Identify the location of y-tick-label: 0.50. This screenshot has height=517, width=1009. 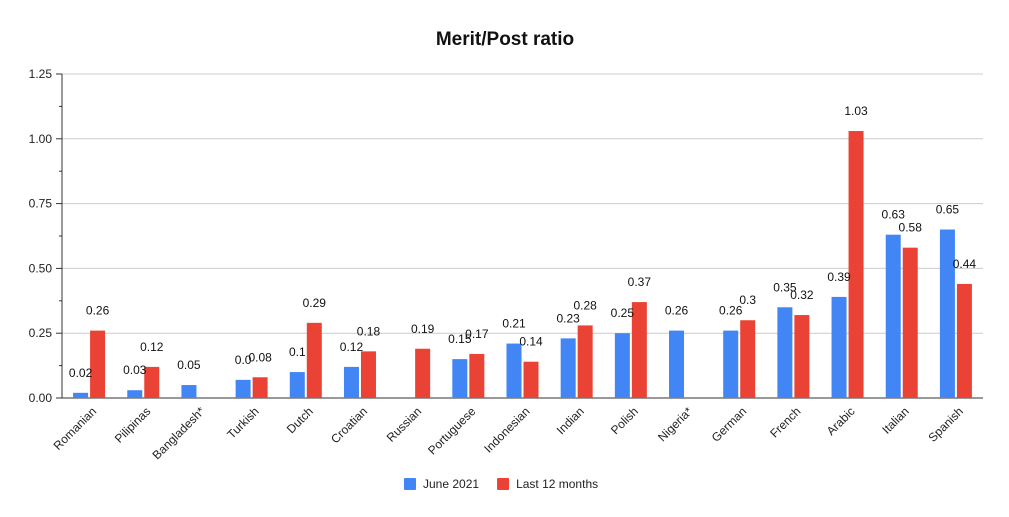
(41, 268).